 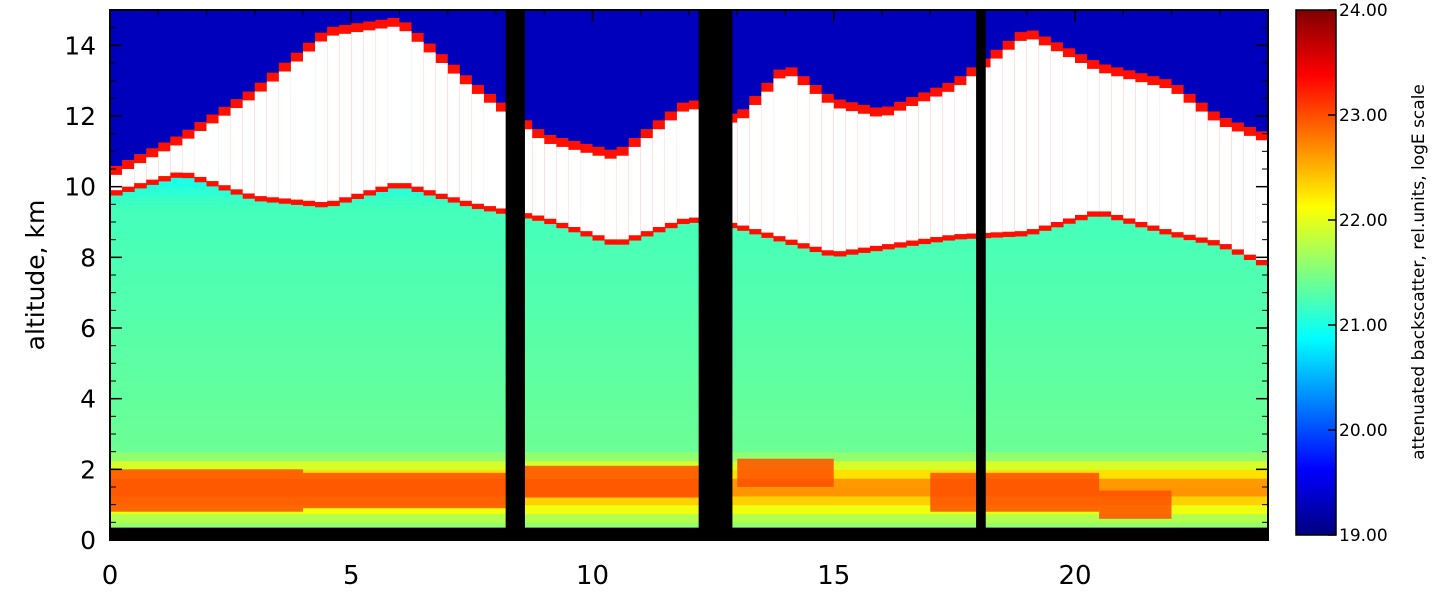 What do you see at coordinates (833, 576) in the screenshot?
I see `x-tick-label: 15` at bounding box center [833, 576].